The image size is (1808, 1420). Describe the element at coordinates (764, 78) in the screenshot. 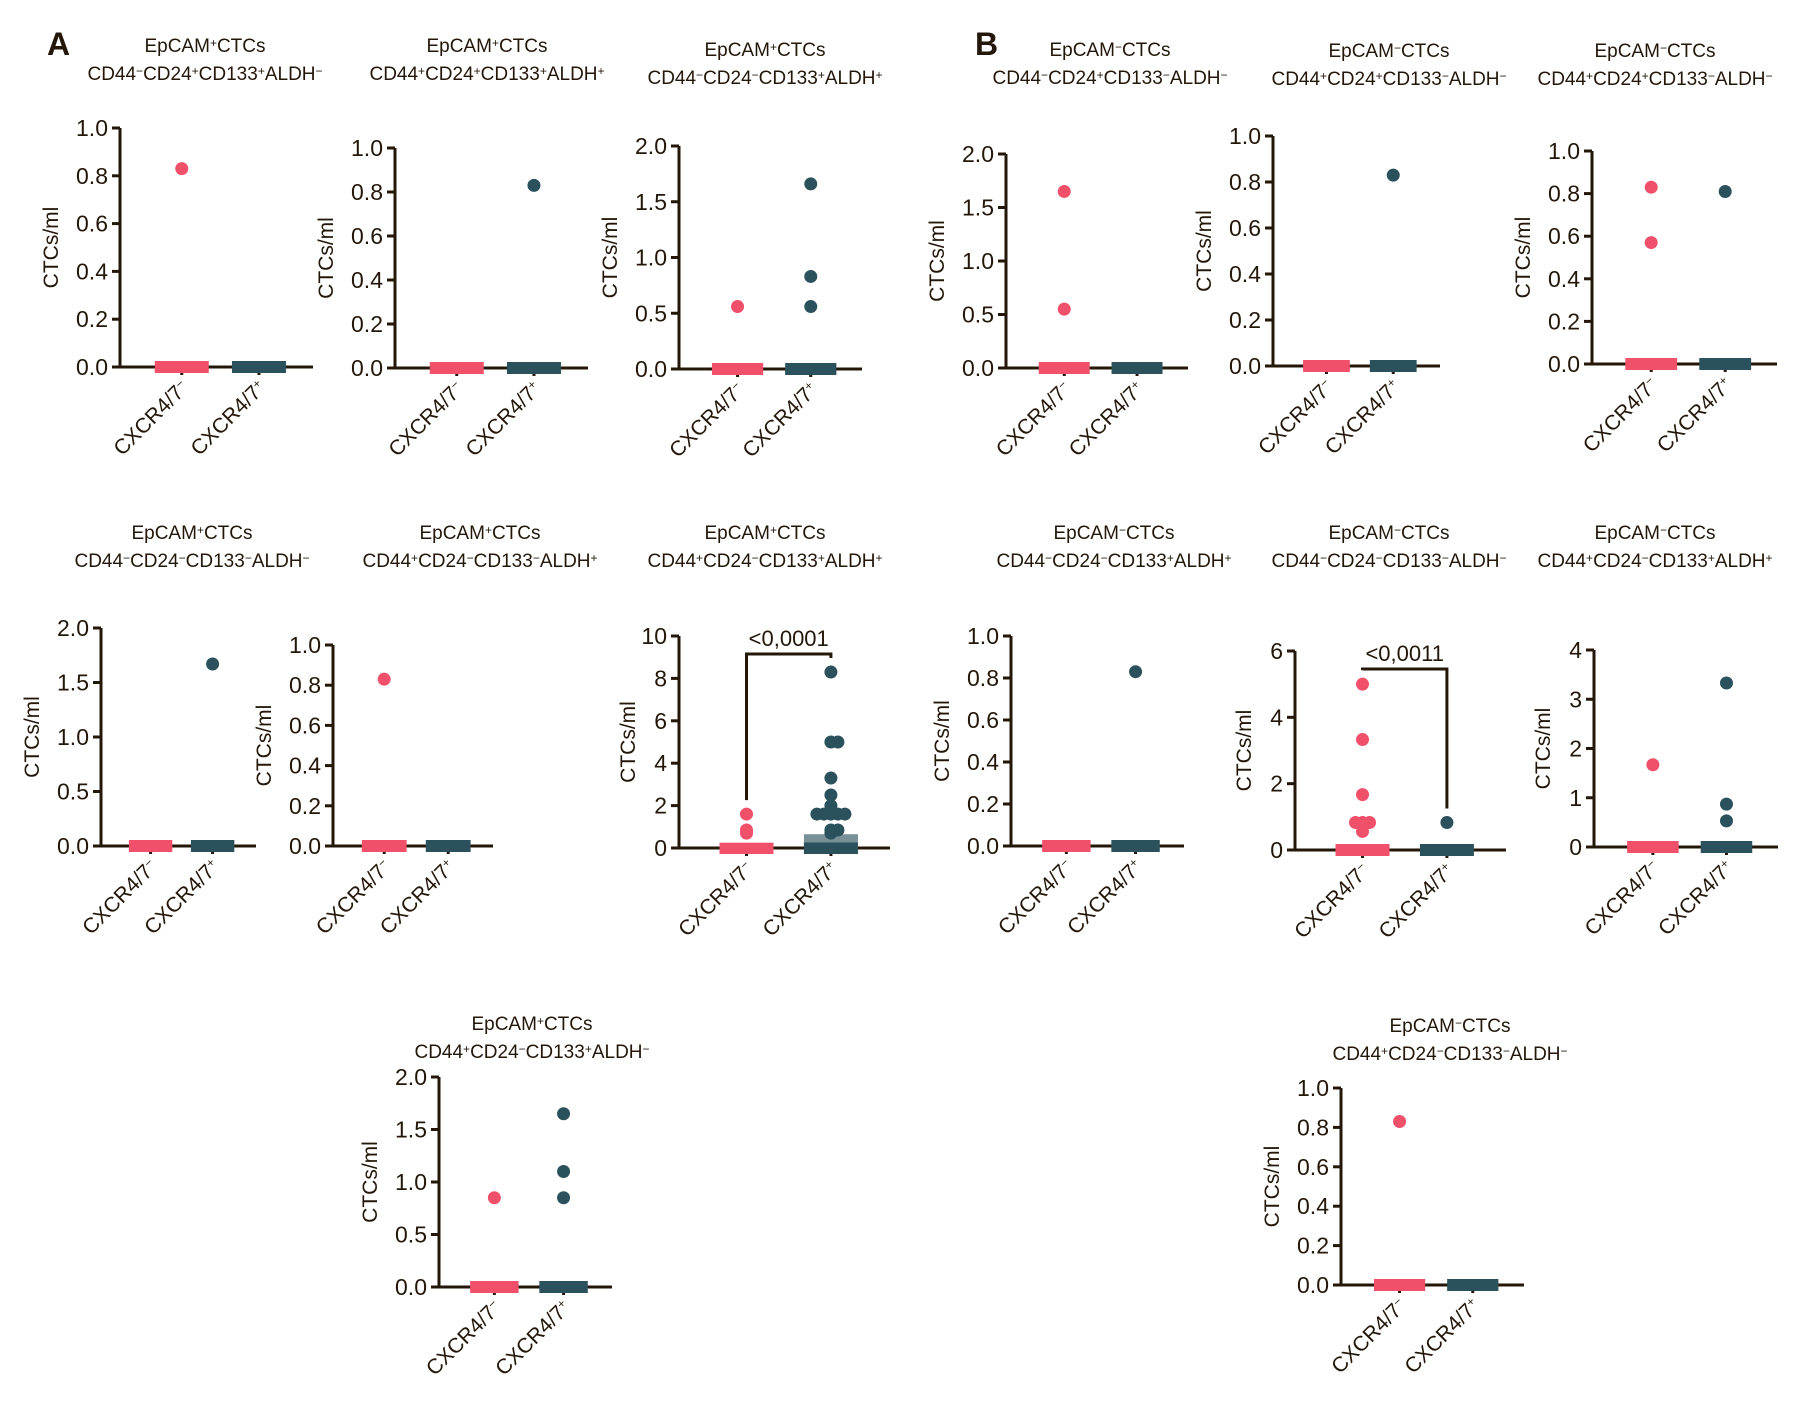

I see `plot-title-line2: CD44−CD24−CD133+ALDH+` at that location.